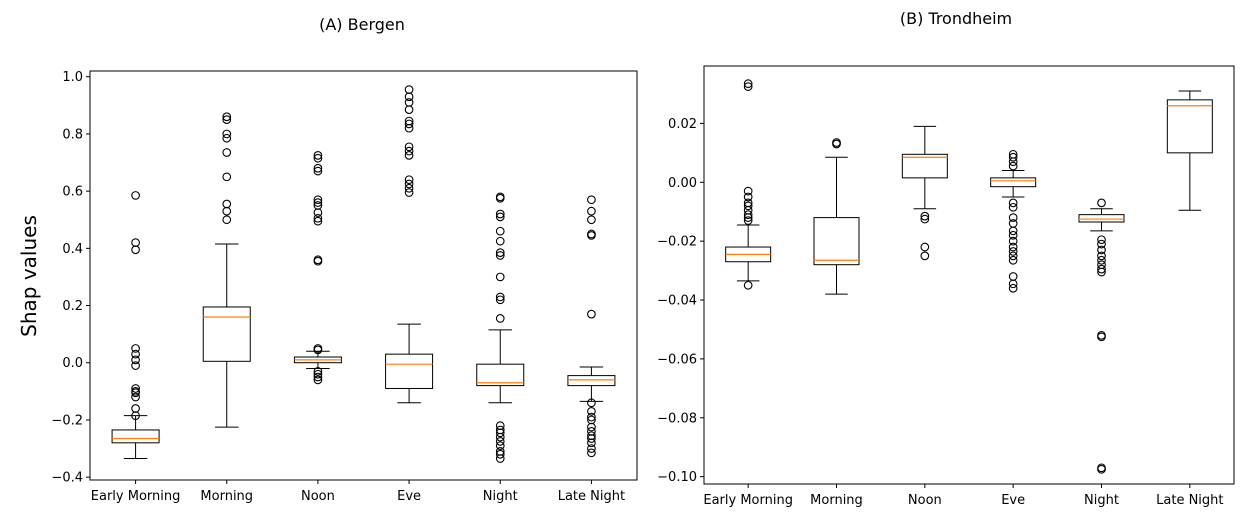 Image resolution: width=1244 pixels, height=515 pixels. Describe the element at coordinates (136, 496) in the screenshot. I see `chart-a-xtick-label: Early Morning` at that location.